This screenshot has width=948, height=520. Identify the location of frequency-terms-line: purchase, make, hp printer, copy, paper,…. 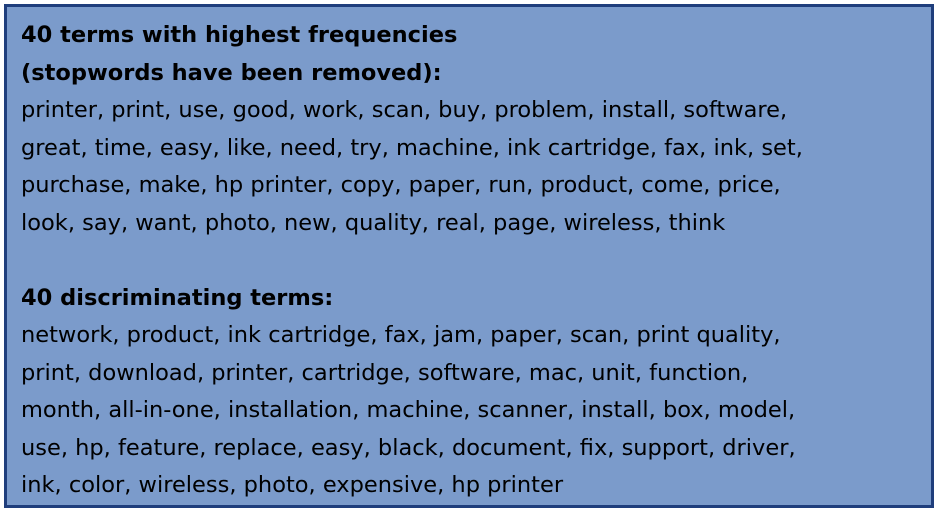
(401, 185).